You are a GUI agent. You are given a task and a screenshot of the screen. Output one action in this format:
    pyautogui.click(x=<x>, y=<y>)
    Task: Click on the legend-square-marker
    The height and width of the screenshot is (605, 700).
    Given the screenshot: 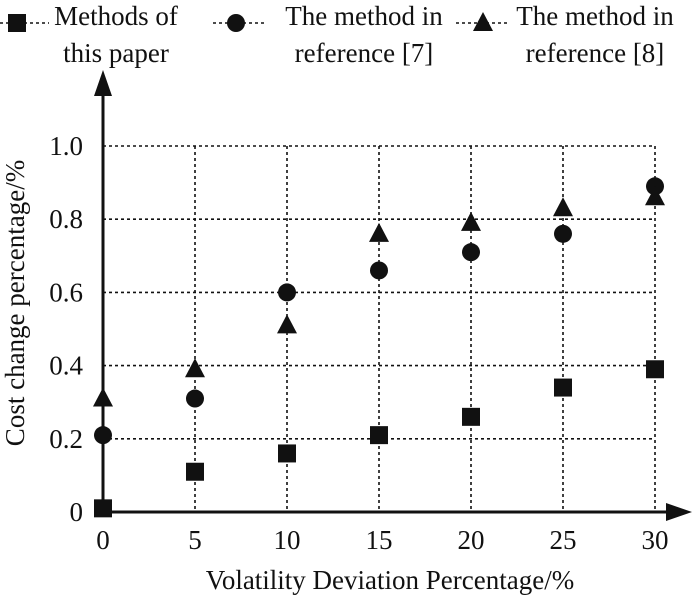 What is the action you would take?
    pyautogui.click(x=17, y=23)
    